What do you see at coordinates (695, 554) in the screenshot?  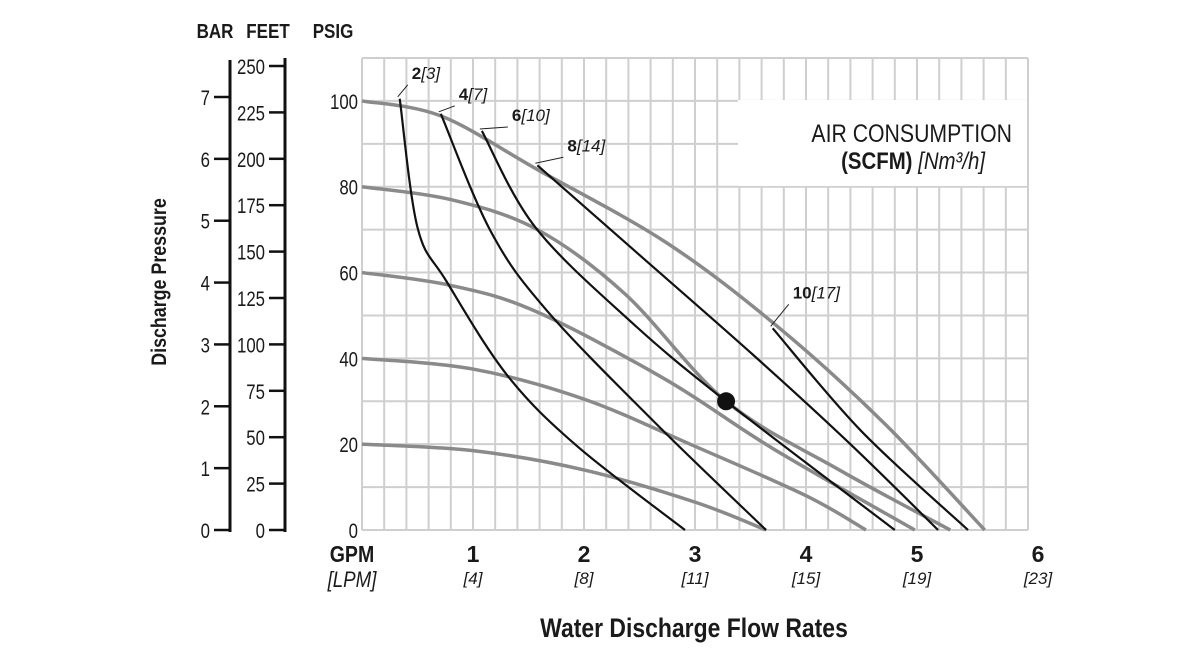 I see `x-tick-label: 3` at bounding box center [695, 554].